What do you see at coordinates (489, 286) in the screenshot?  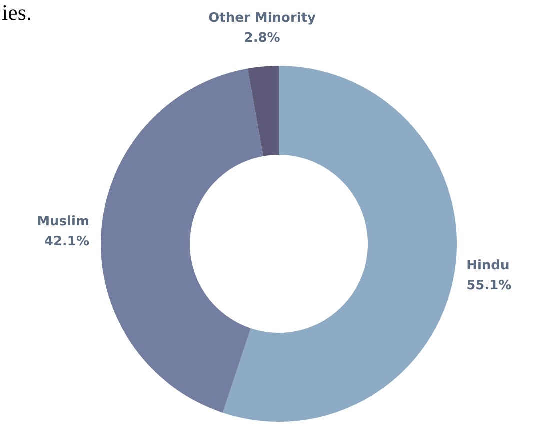 I see `data-label: 55.1%` at bounding box center [489, 286].